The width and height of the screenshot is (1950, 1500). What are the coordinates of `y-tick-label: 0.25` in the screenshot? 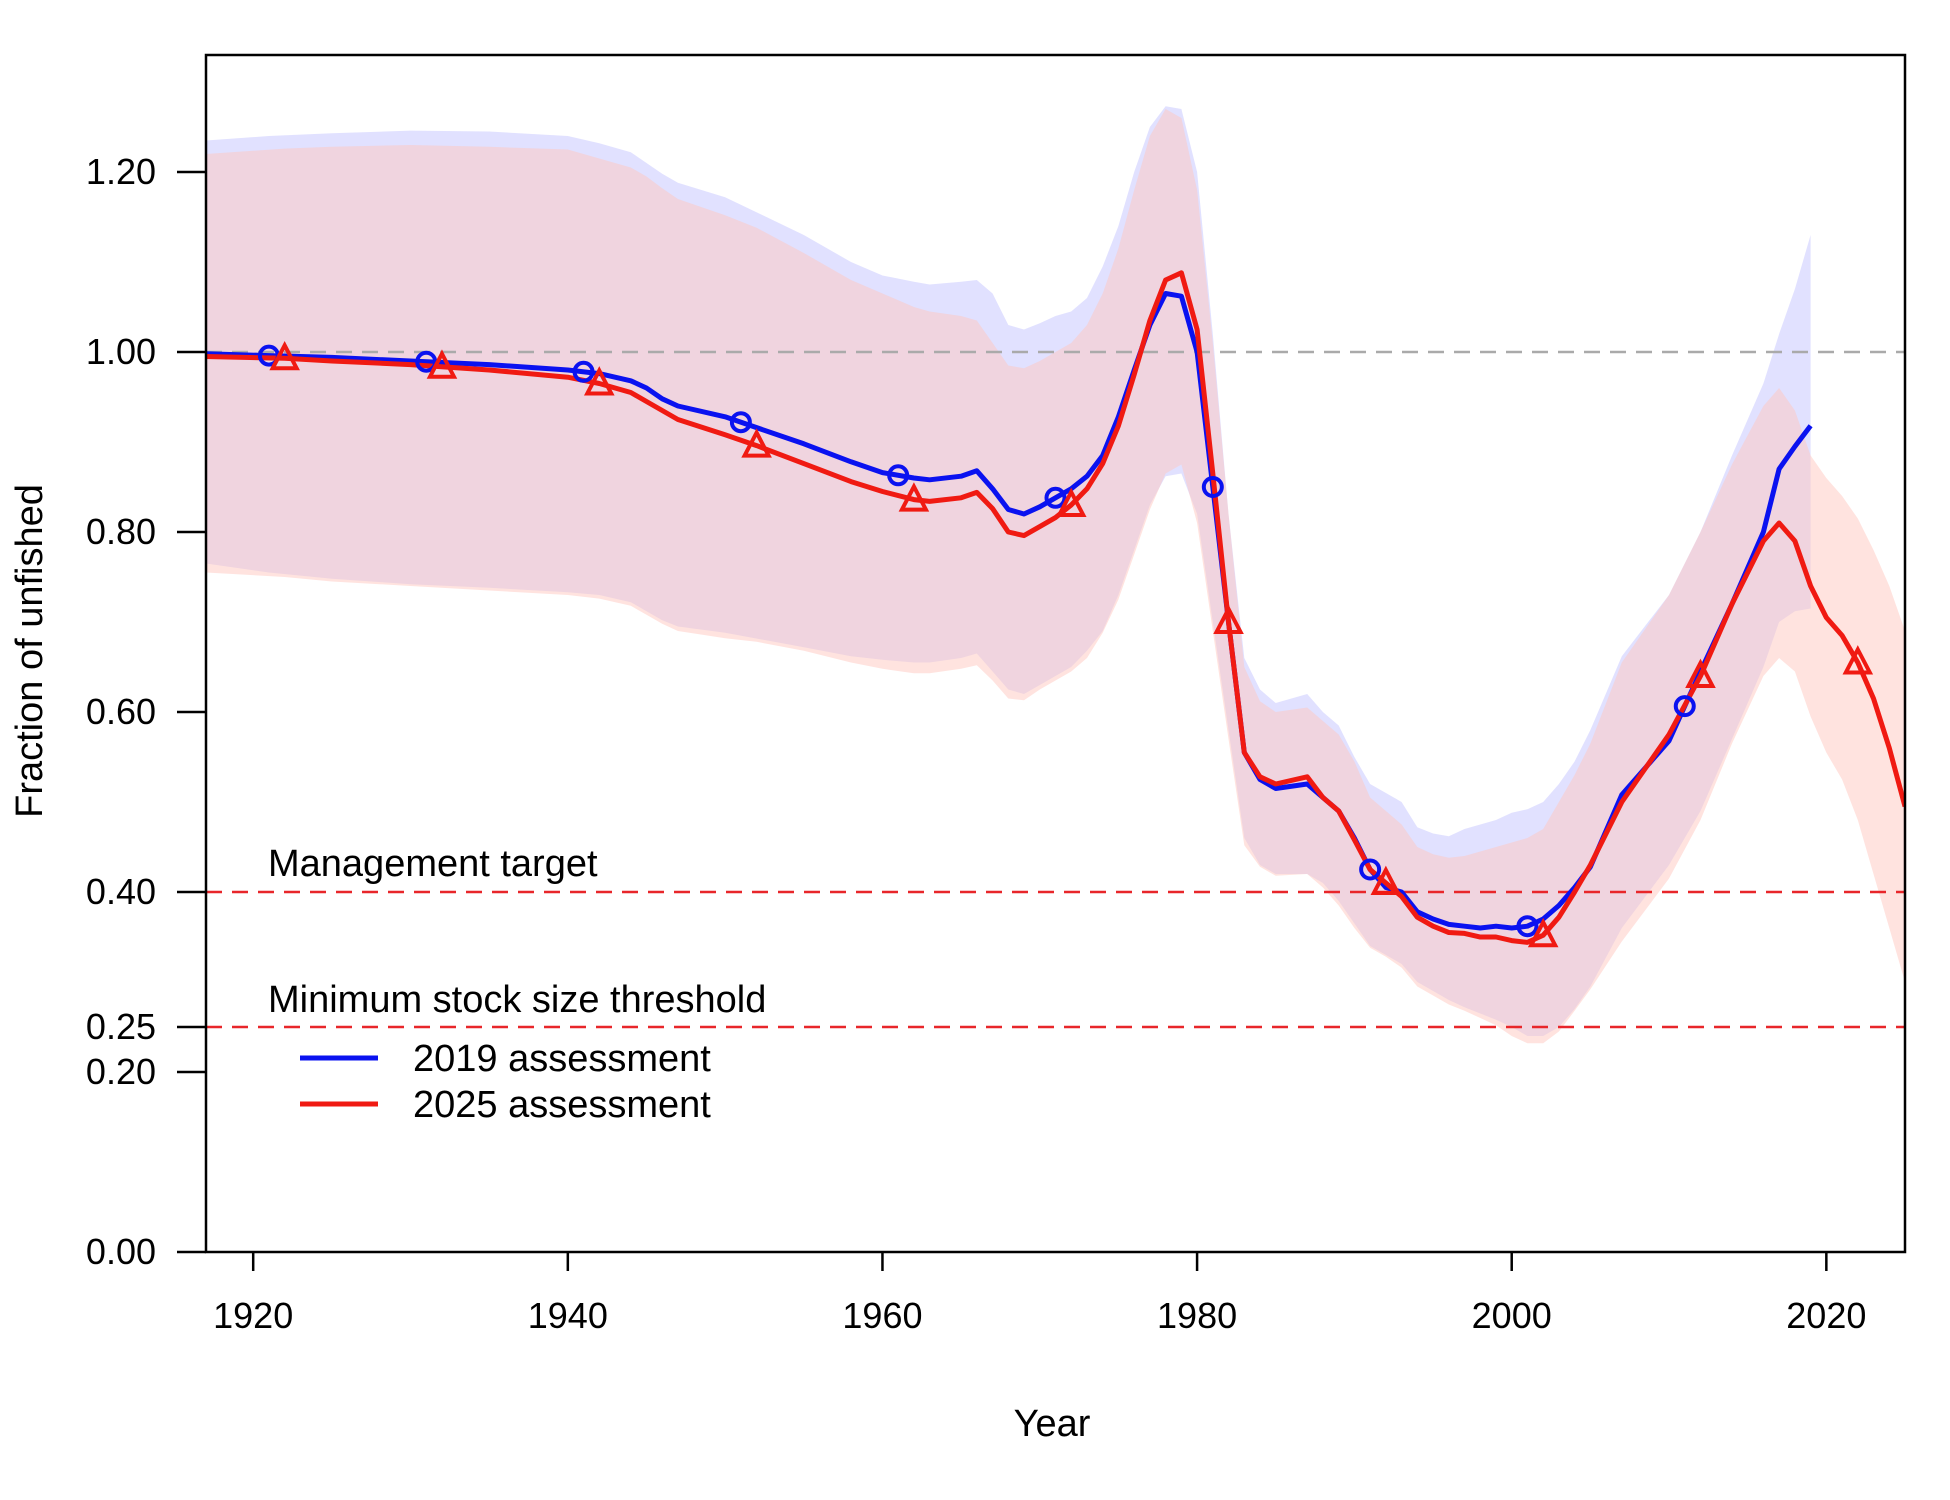 It's located at (121, 1026).